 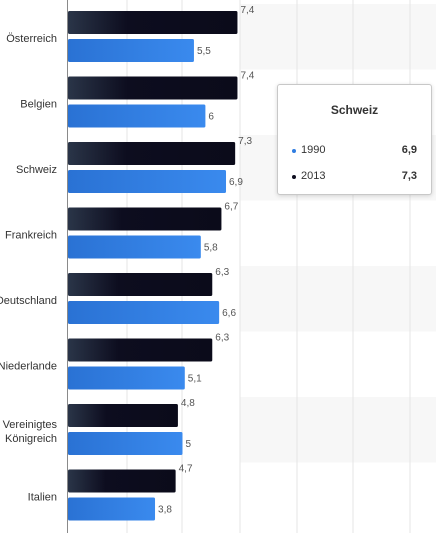 I want to click on data-label-2013: 4,7, so click(x=186, y=469).